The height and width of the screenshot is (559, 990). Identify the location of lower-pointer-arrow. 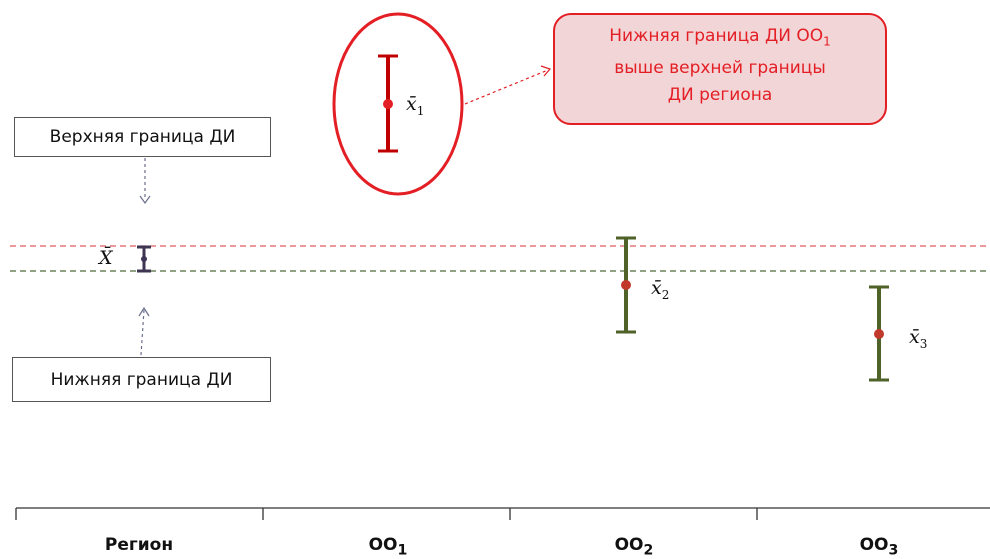
(142, 332).